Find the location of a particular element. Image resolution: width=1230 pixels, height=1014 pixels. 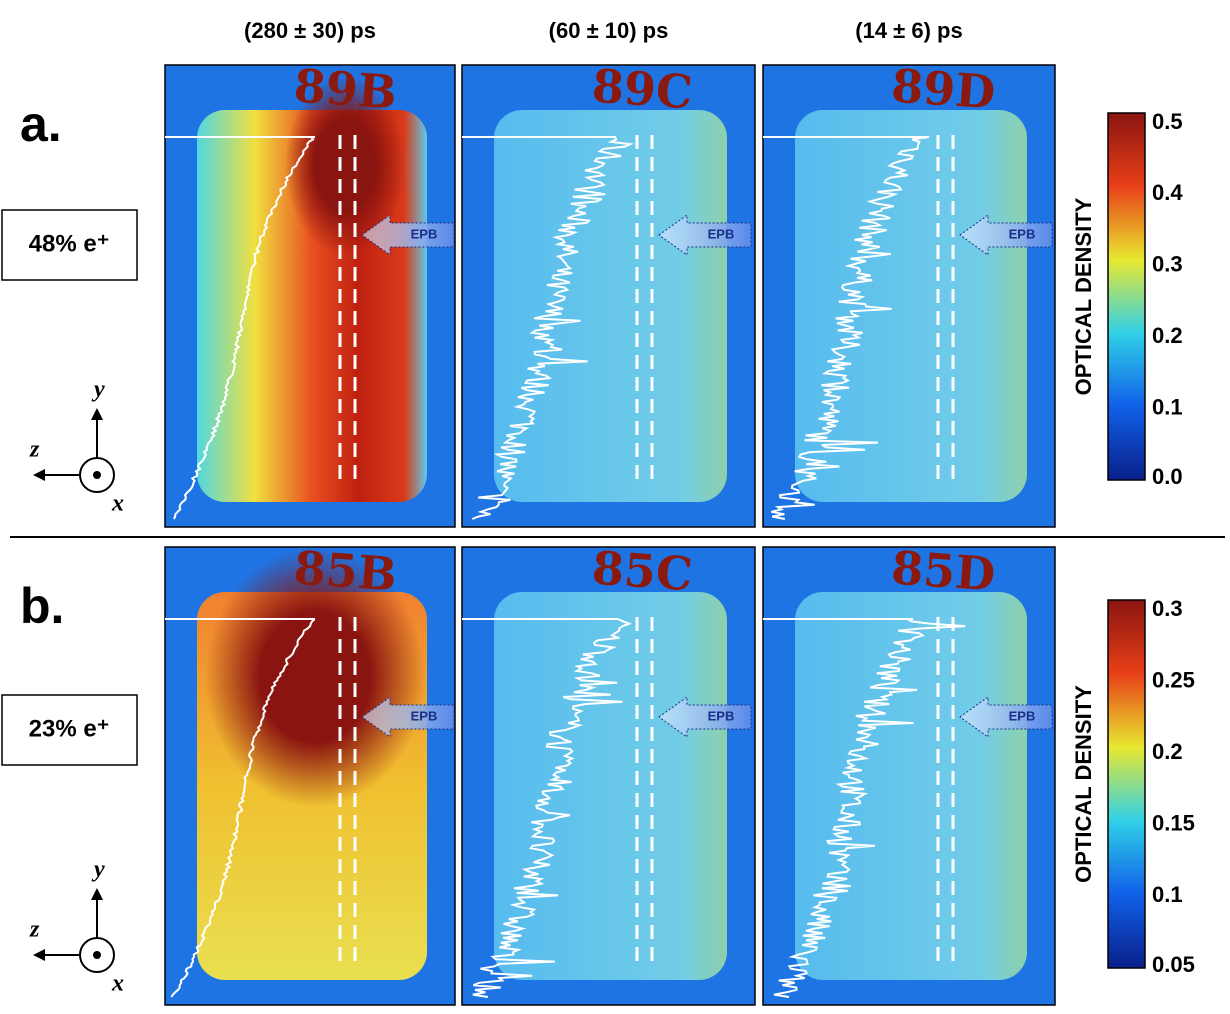

colorbar-tick: 0.25 is located at coordinates (1173, 679).